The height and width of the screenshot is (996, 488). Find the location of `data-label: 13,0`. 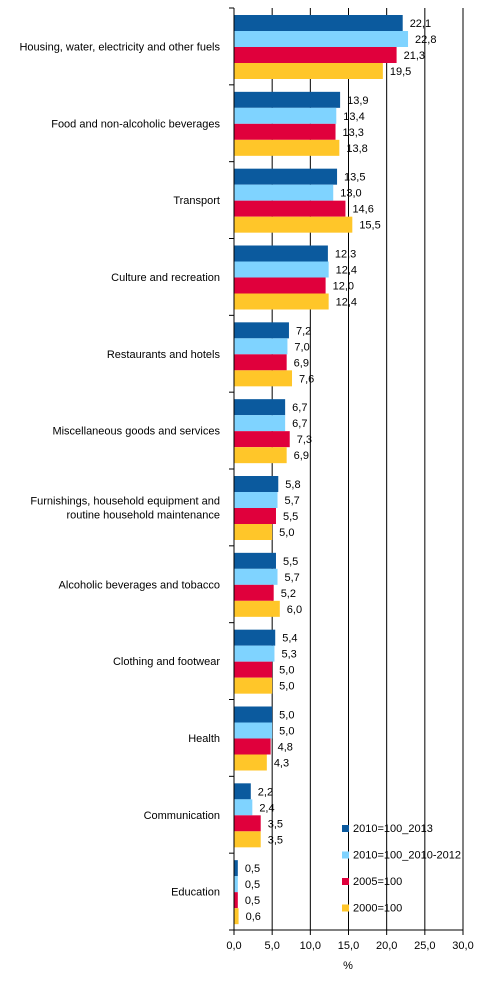

data-label: 13,0 is located at coordinates (350, 194).